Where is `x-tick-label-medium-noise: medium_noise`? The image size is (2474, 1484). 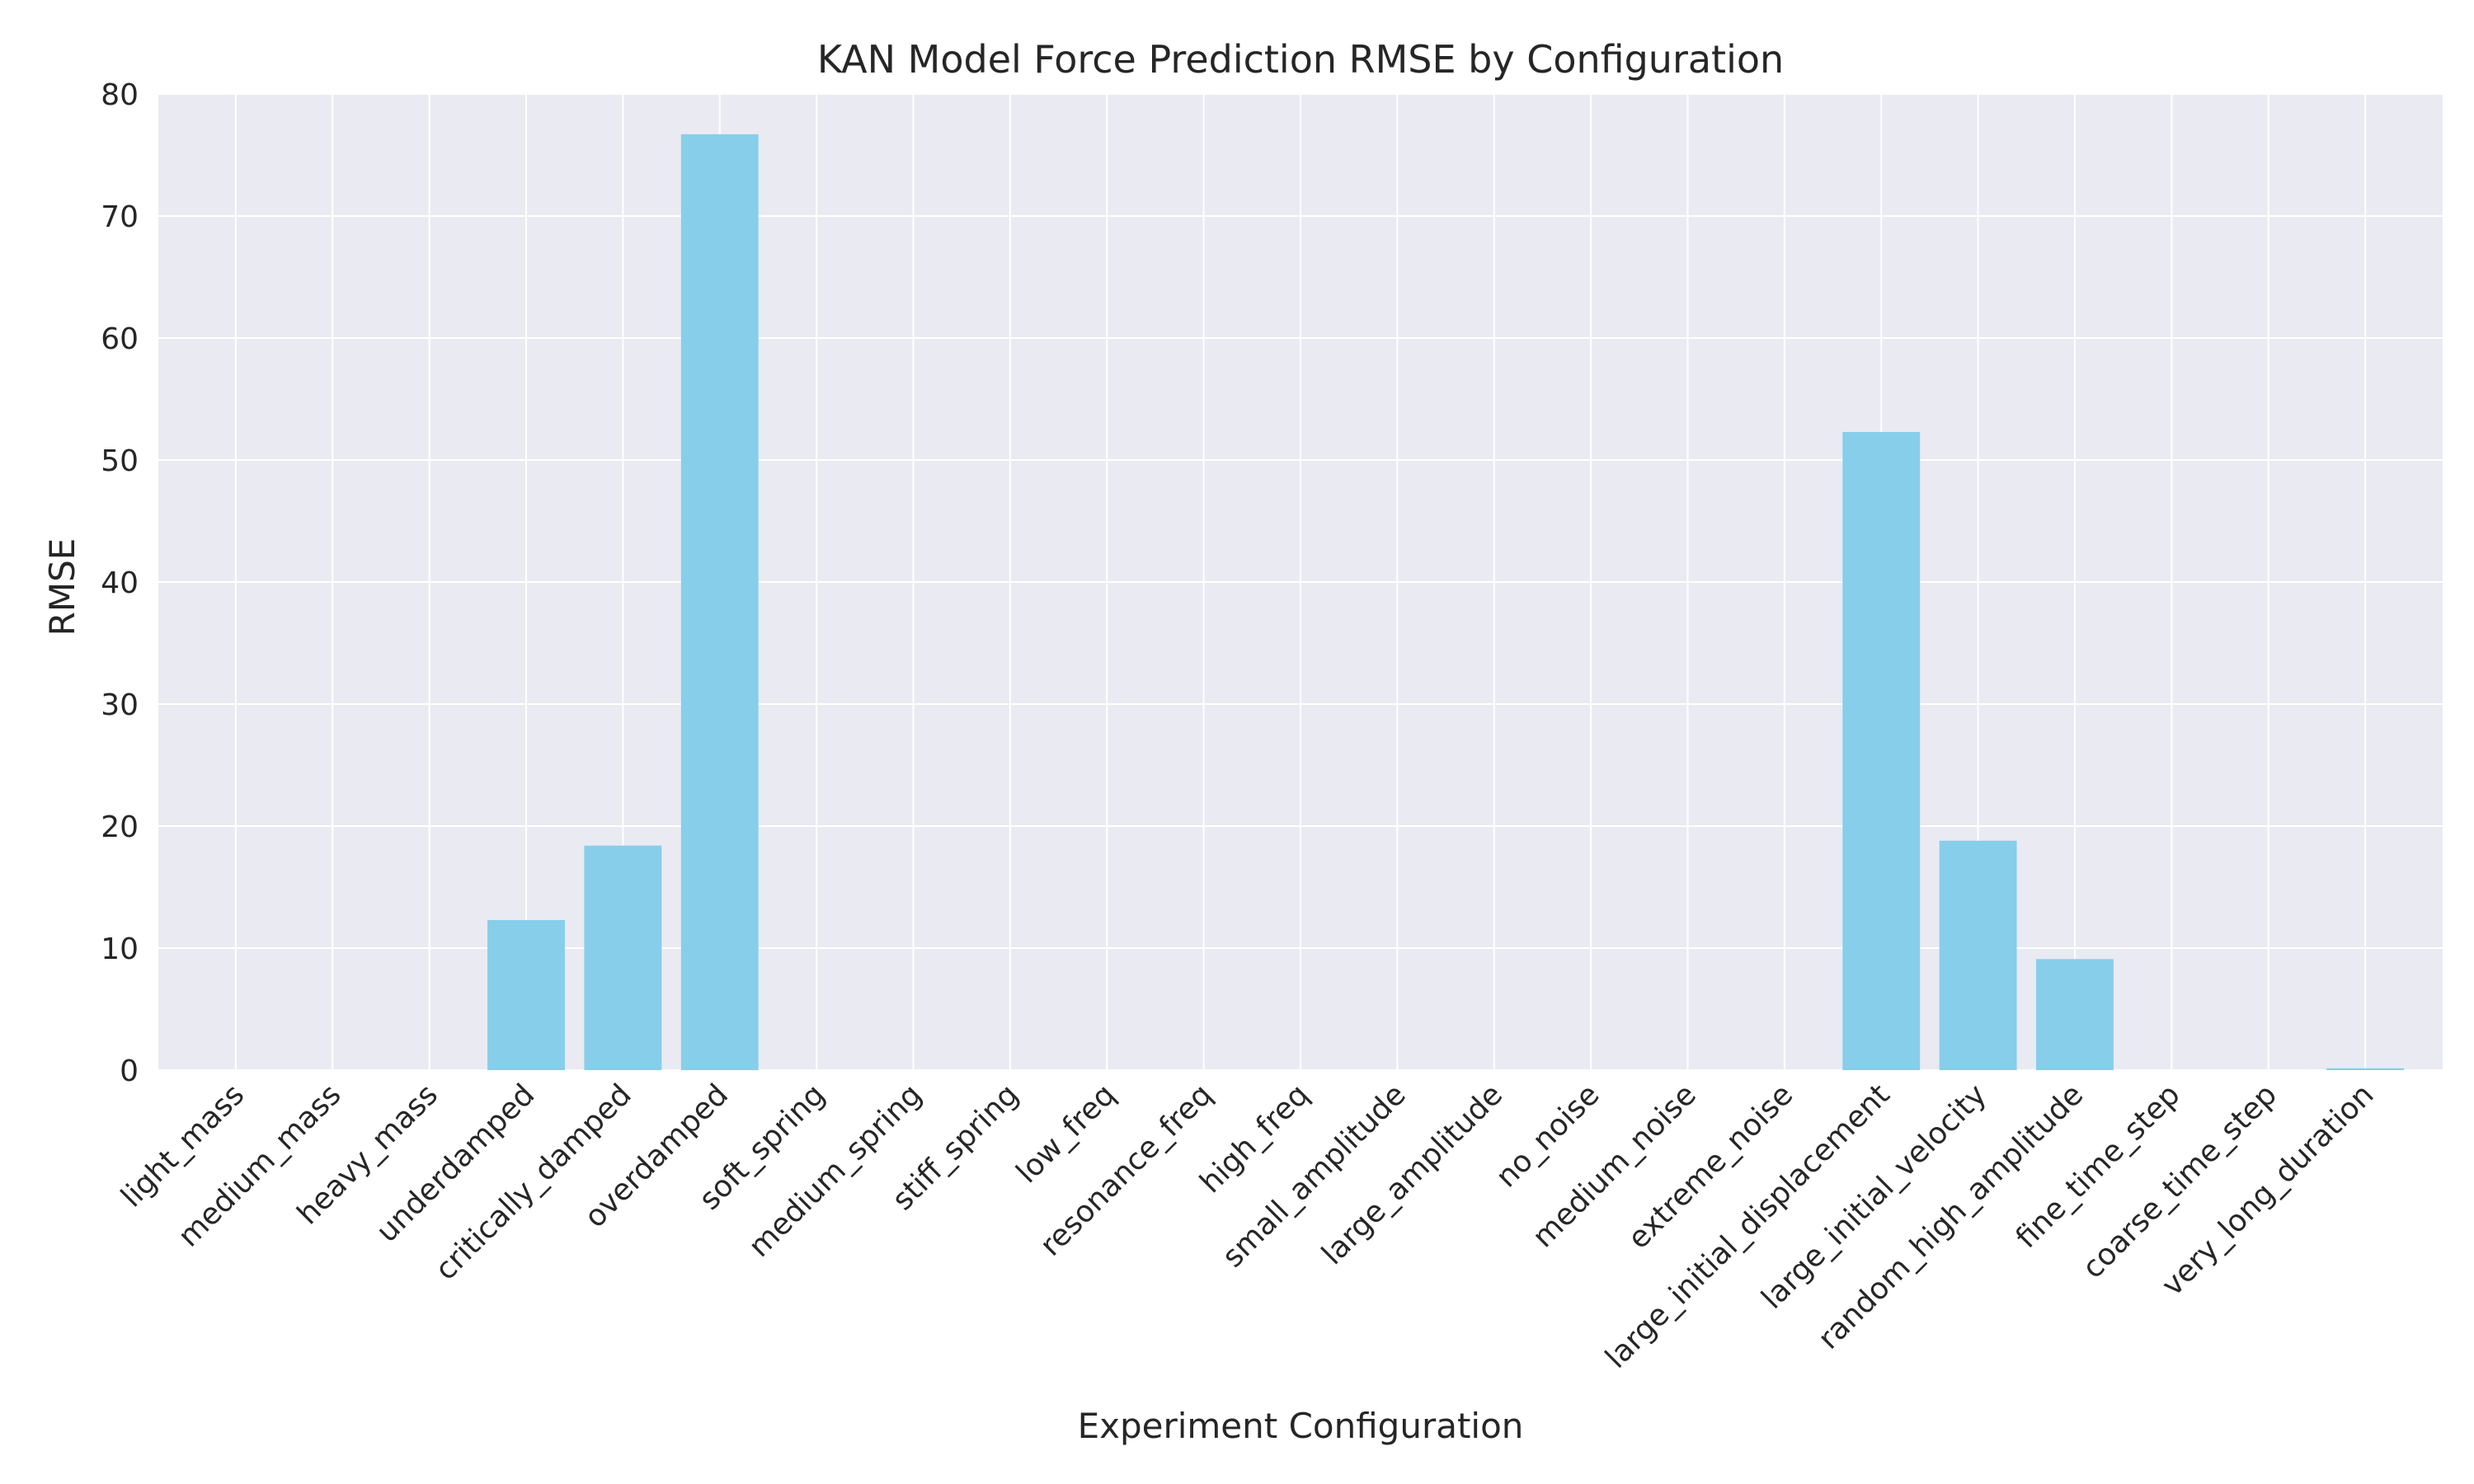 x-tick-label-medium-noise: medium_noise is located at coordinates (1614, 1166).